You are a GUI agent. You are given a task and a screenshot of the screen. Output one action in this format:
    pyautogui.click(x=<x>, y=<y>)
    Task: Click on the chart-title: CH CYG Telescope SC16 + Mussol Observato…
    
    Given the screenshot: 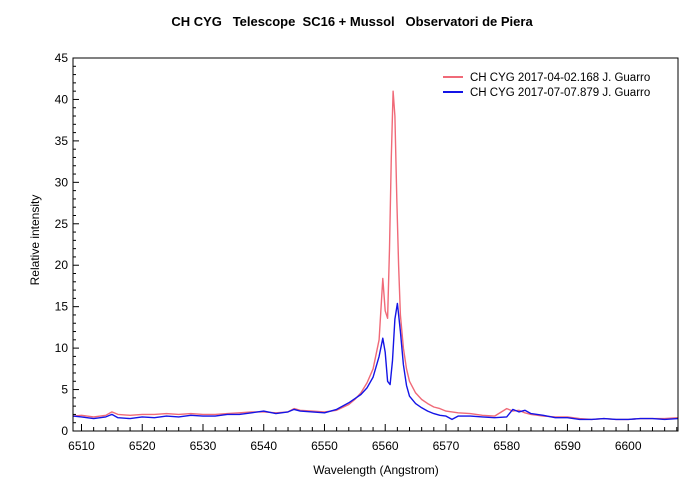 What is the action you would take?
    pyautogui.click(x=352, y=21)
    